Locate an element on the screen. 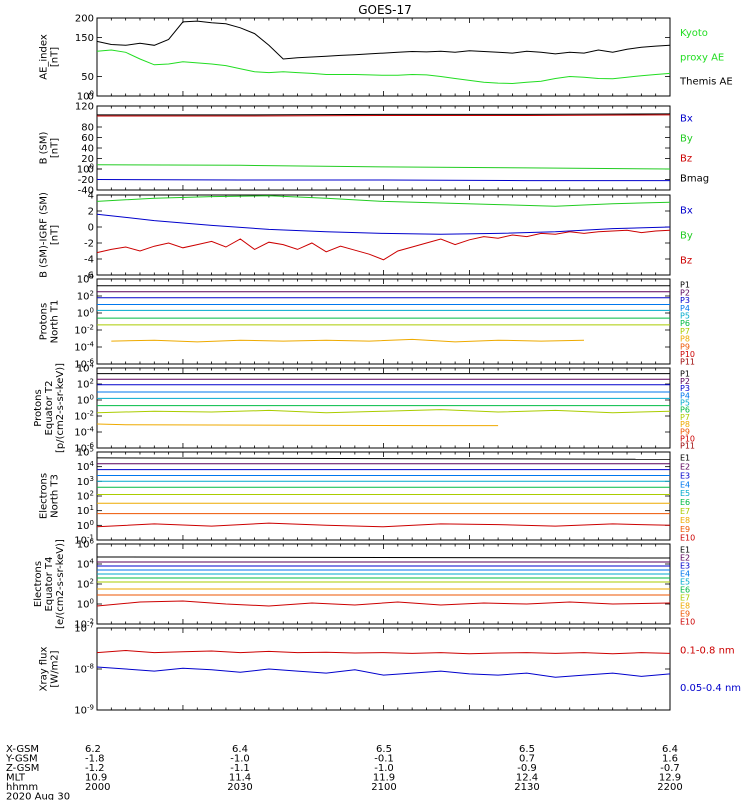 The image size is (750, 800). y-tick-label: 10-4 is located at coordinates (84, 432).